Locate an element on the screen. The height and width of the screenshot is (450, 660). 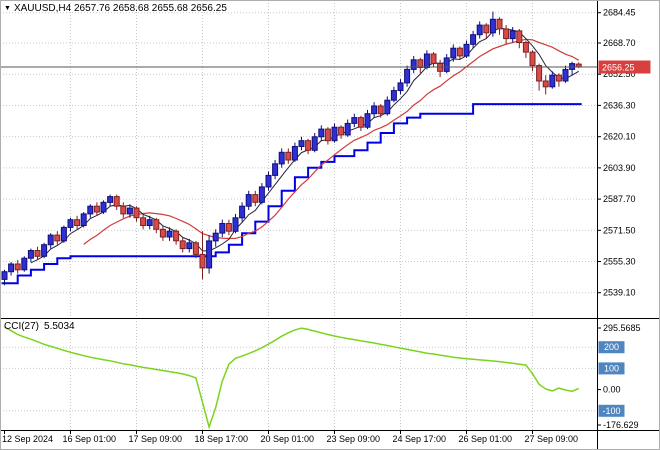
time-axis is located at coordinates (298, 440).